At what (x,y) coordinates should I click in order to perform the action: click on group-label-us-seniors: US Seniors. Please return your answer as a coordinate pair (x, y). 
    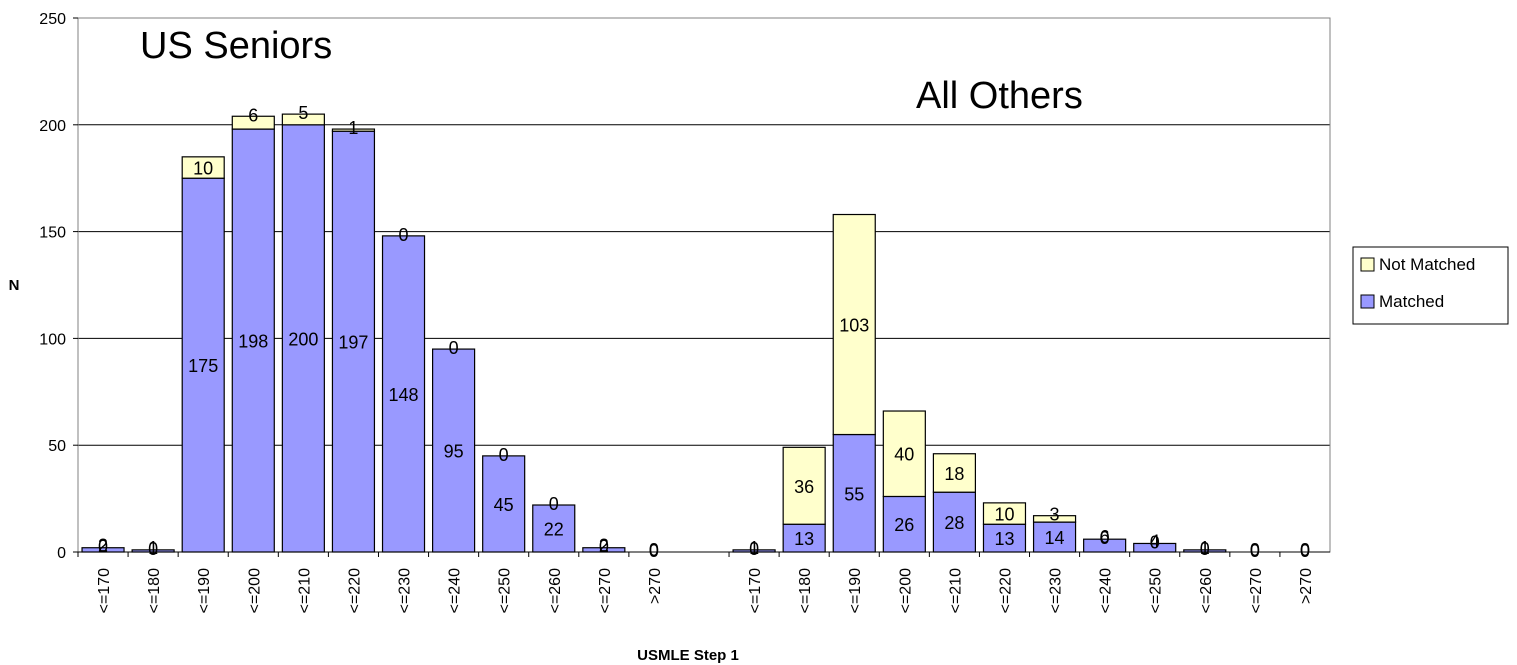
    Looking at the image, I should click on (236, 46).